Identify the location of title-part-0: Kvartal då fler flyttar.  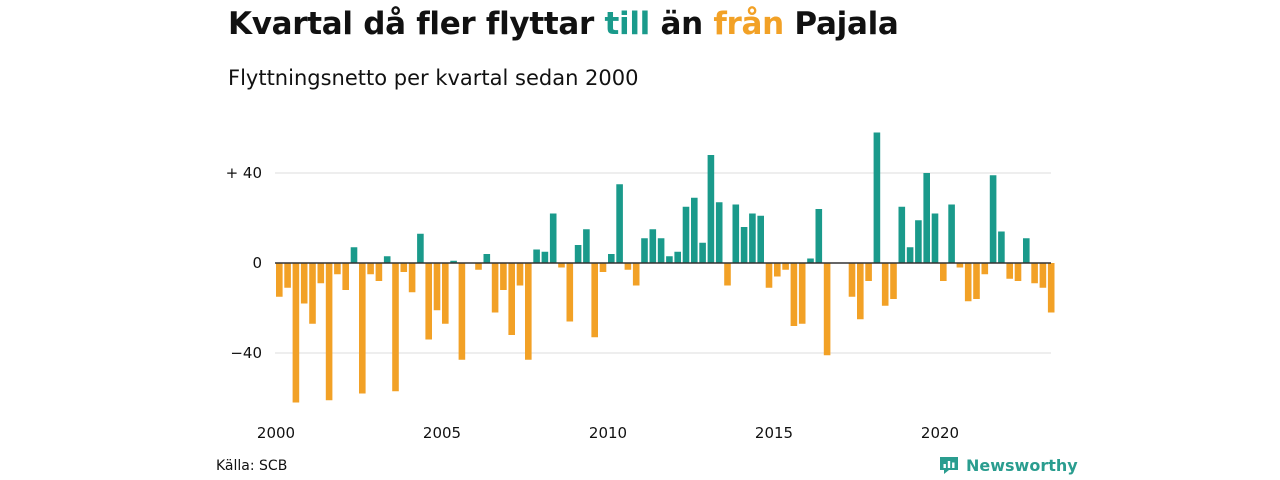
(416, 24).